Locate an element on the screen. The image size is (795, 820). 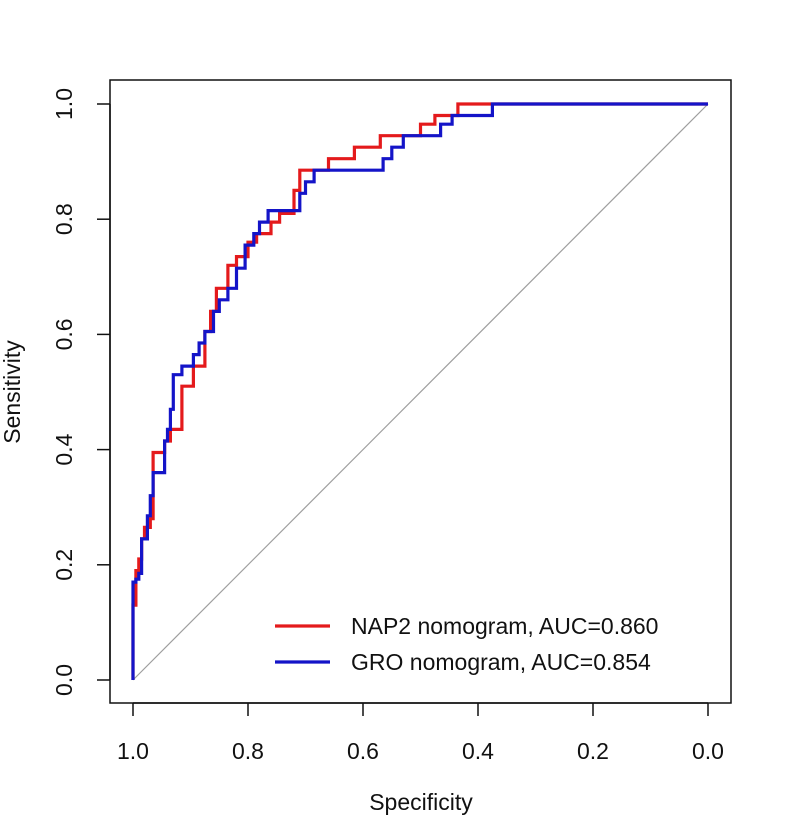
y-tick-label: 1.0 is located at coordinates (64, 104).